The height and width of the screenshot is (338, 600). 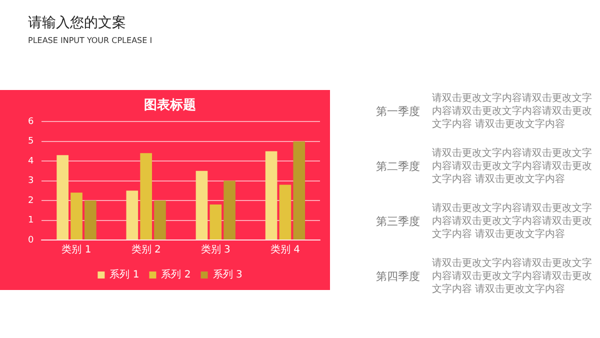 I want to click on y-tick-label: 6, so click(x=31, y=121).